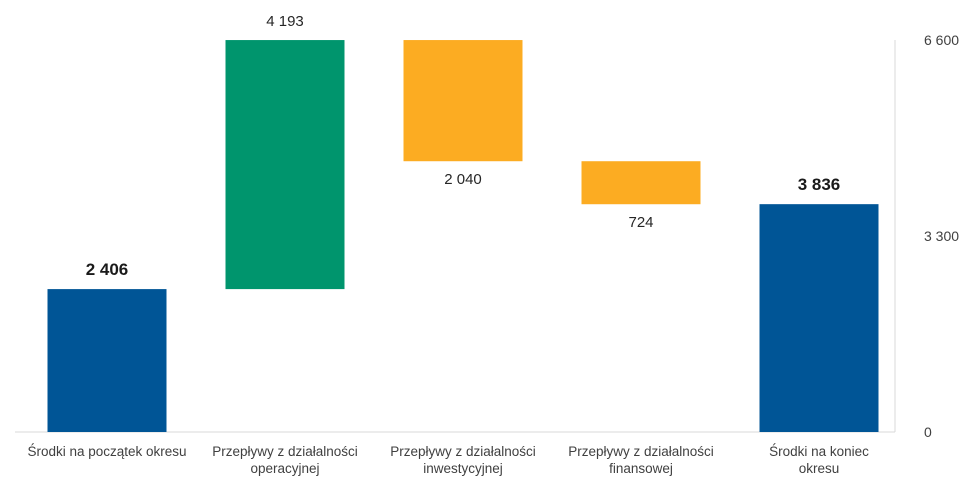  I want to click on data-label-0: 2 406, so click(107, 269).